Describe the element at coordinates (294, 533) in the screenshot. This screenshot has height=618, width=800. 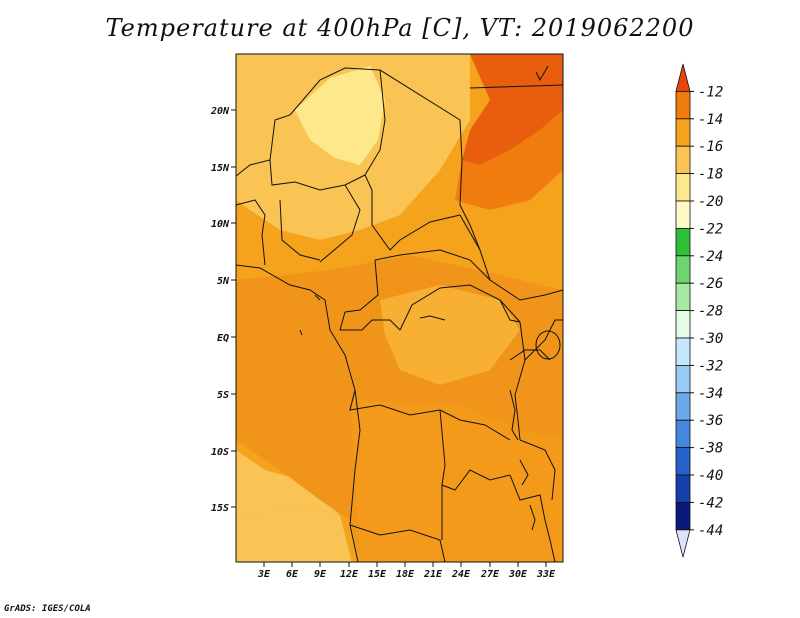
I see `temperature-field-cool-south` at that location.